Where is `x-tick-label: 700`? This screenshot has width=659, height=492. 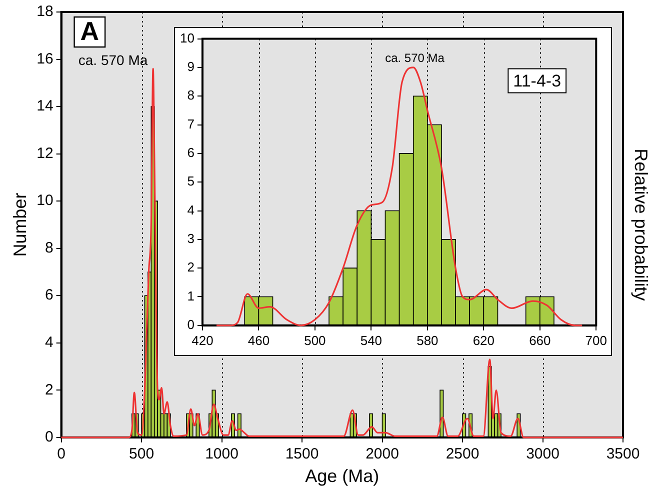 x-tick-label: 700 is located at coordinates (596, 340).